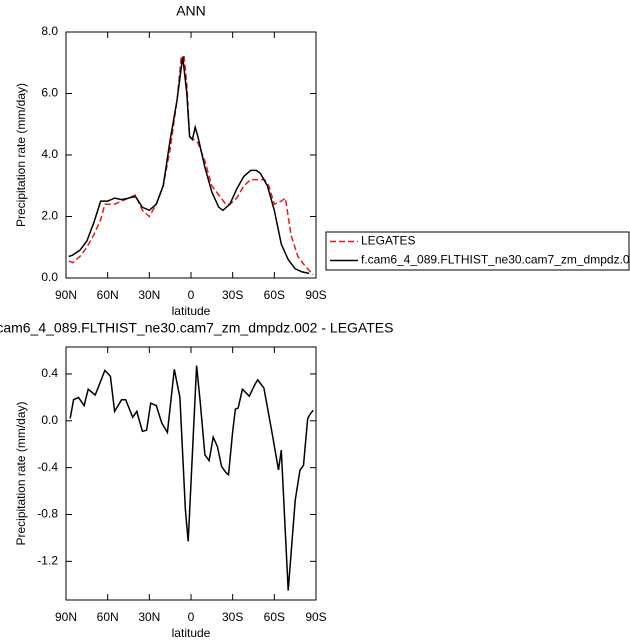 The height and width of the screenshot is (641, 630). What do you see at coordinates (49, 154) in the screenshot?
I see `y-tick-label: 4.0` at bounding box center [49, 154].